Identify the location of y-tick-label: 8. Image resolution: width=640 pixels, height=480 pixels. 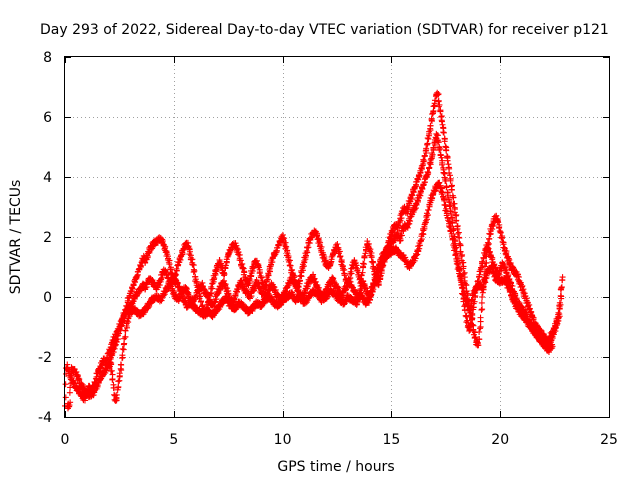
(47, 58).